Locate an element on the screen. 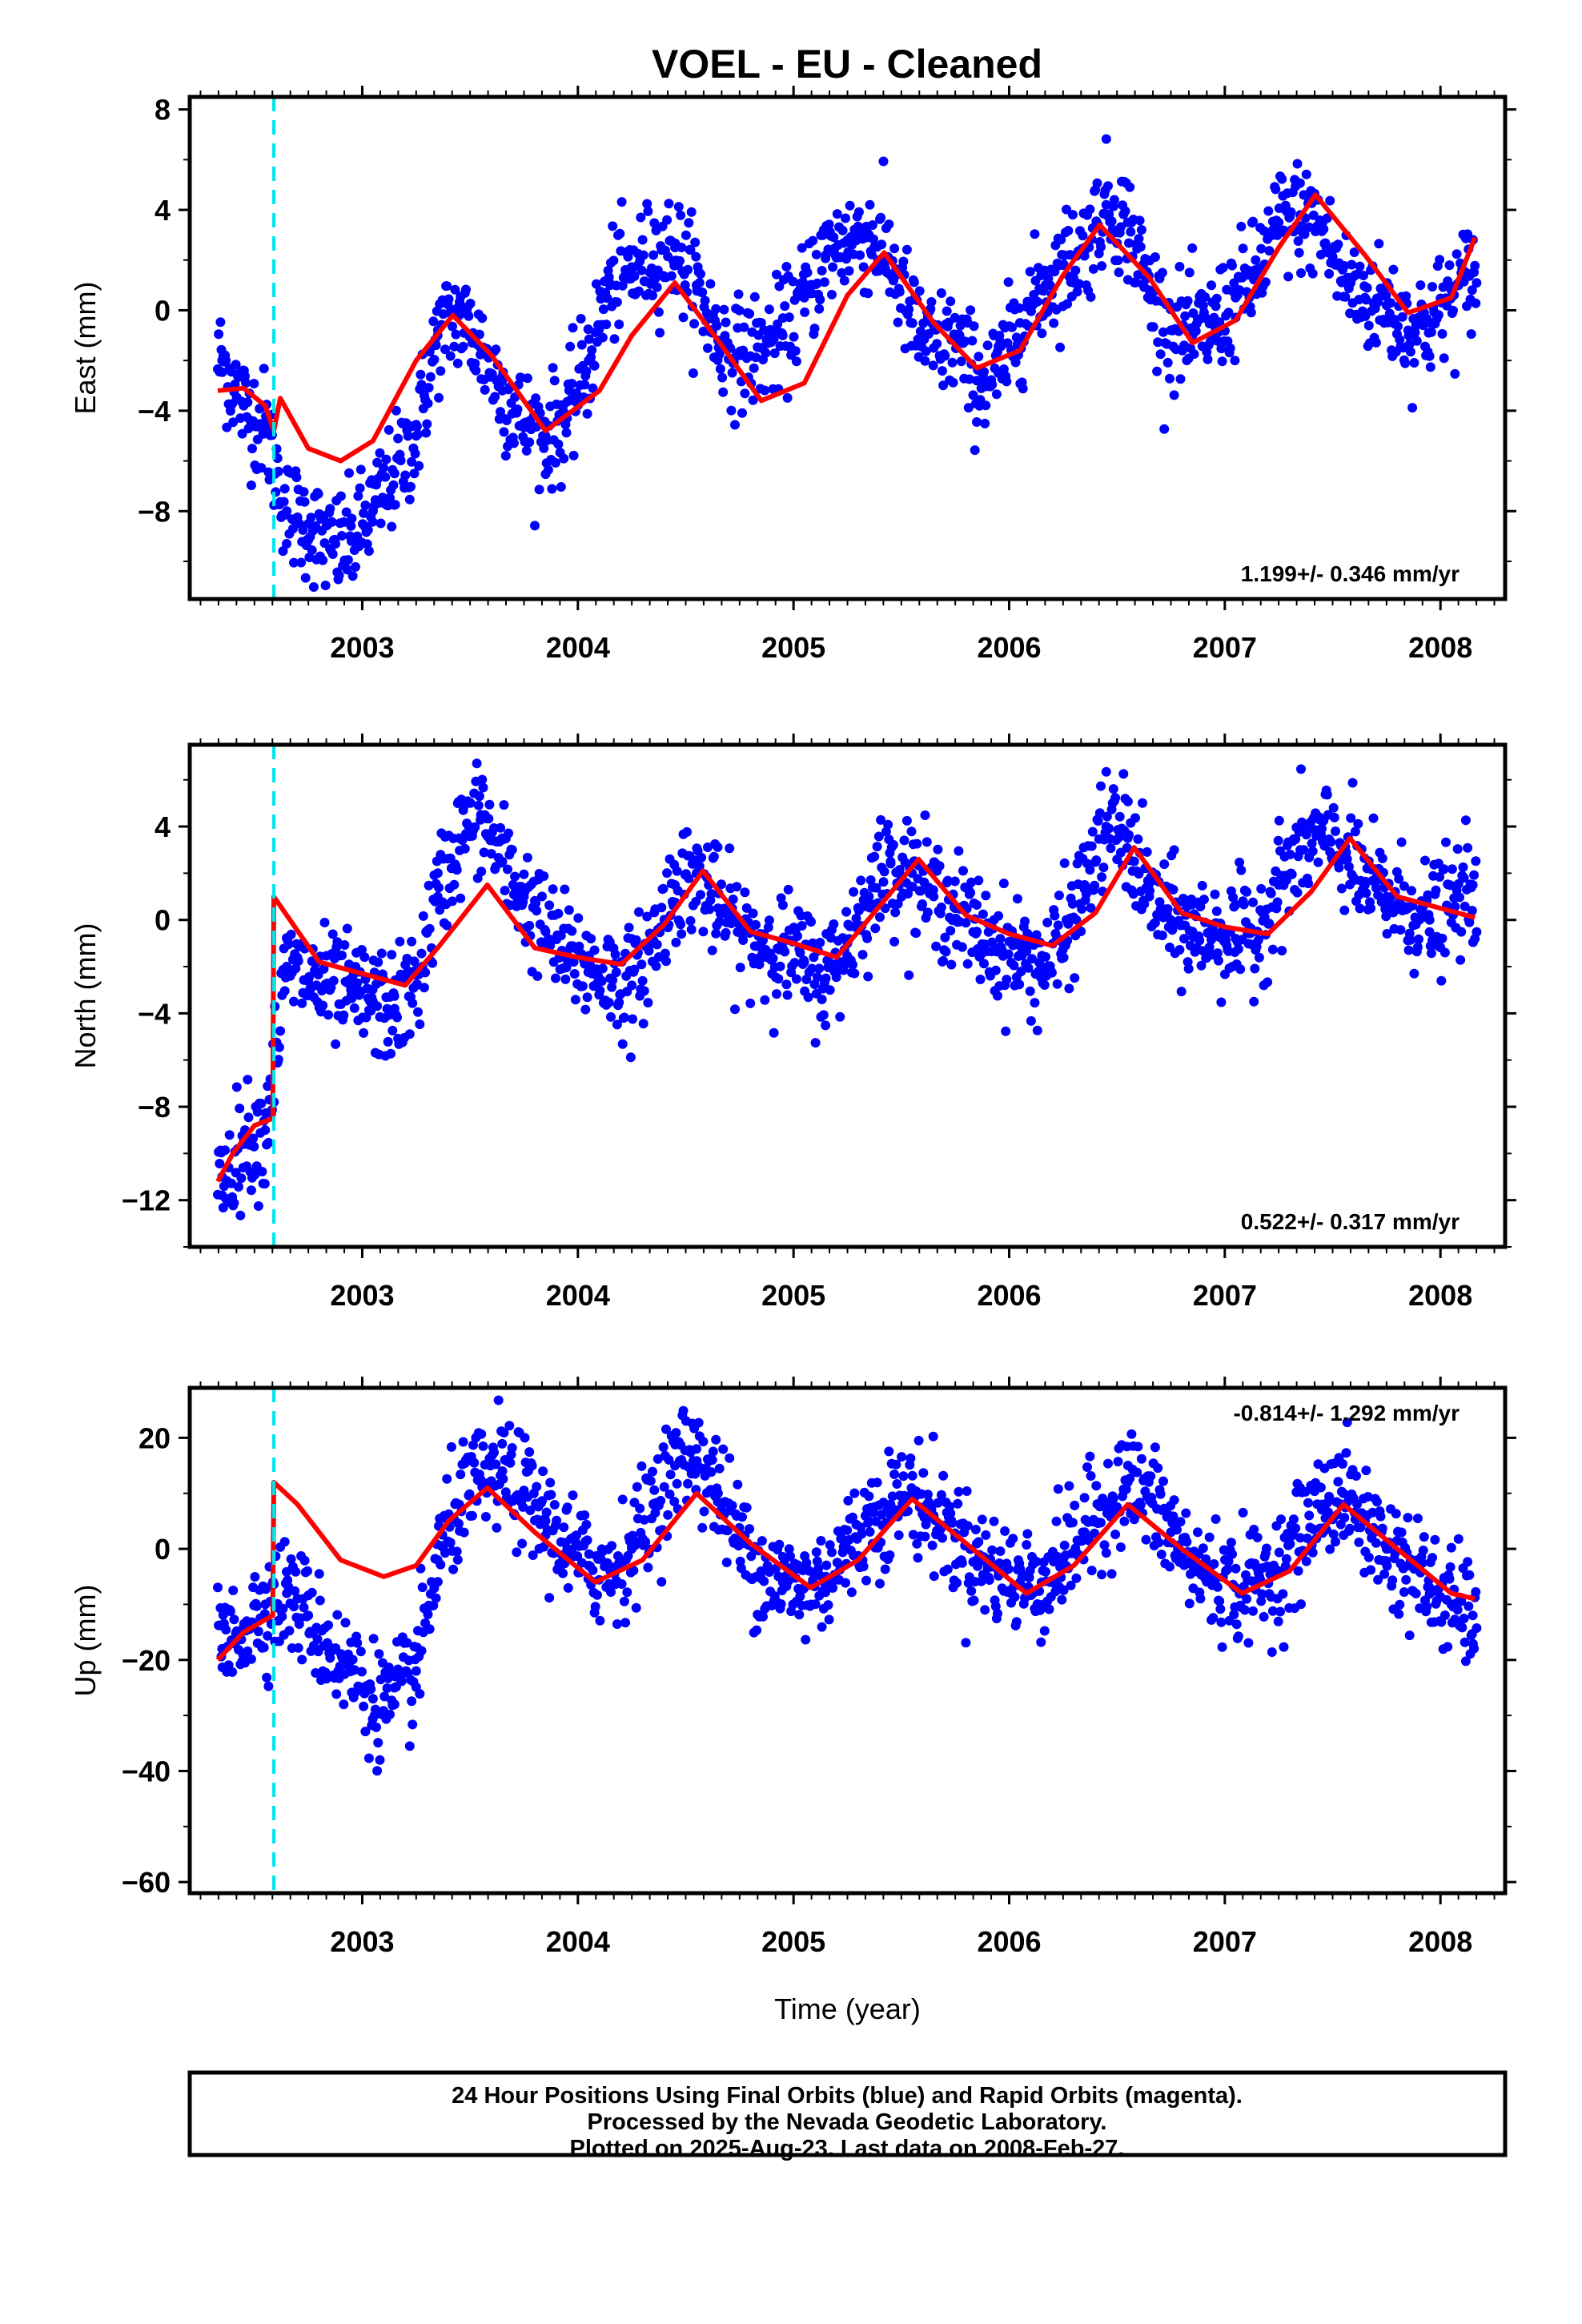  up-y-axis-label: Up (mm) is located at coordinates (86, 1641).